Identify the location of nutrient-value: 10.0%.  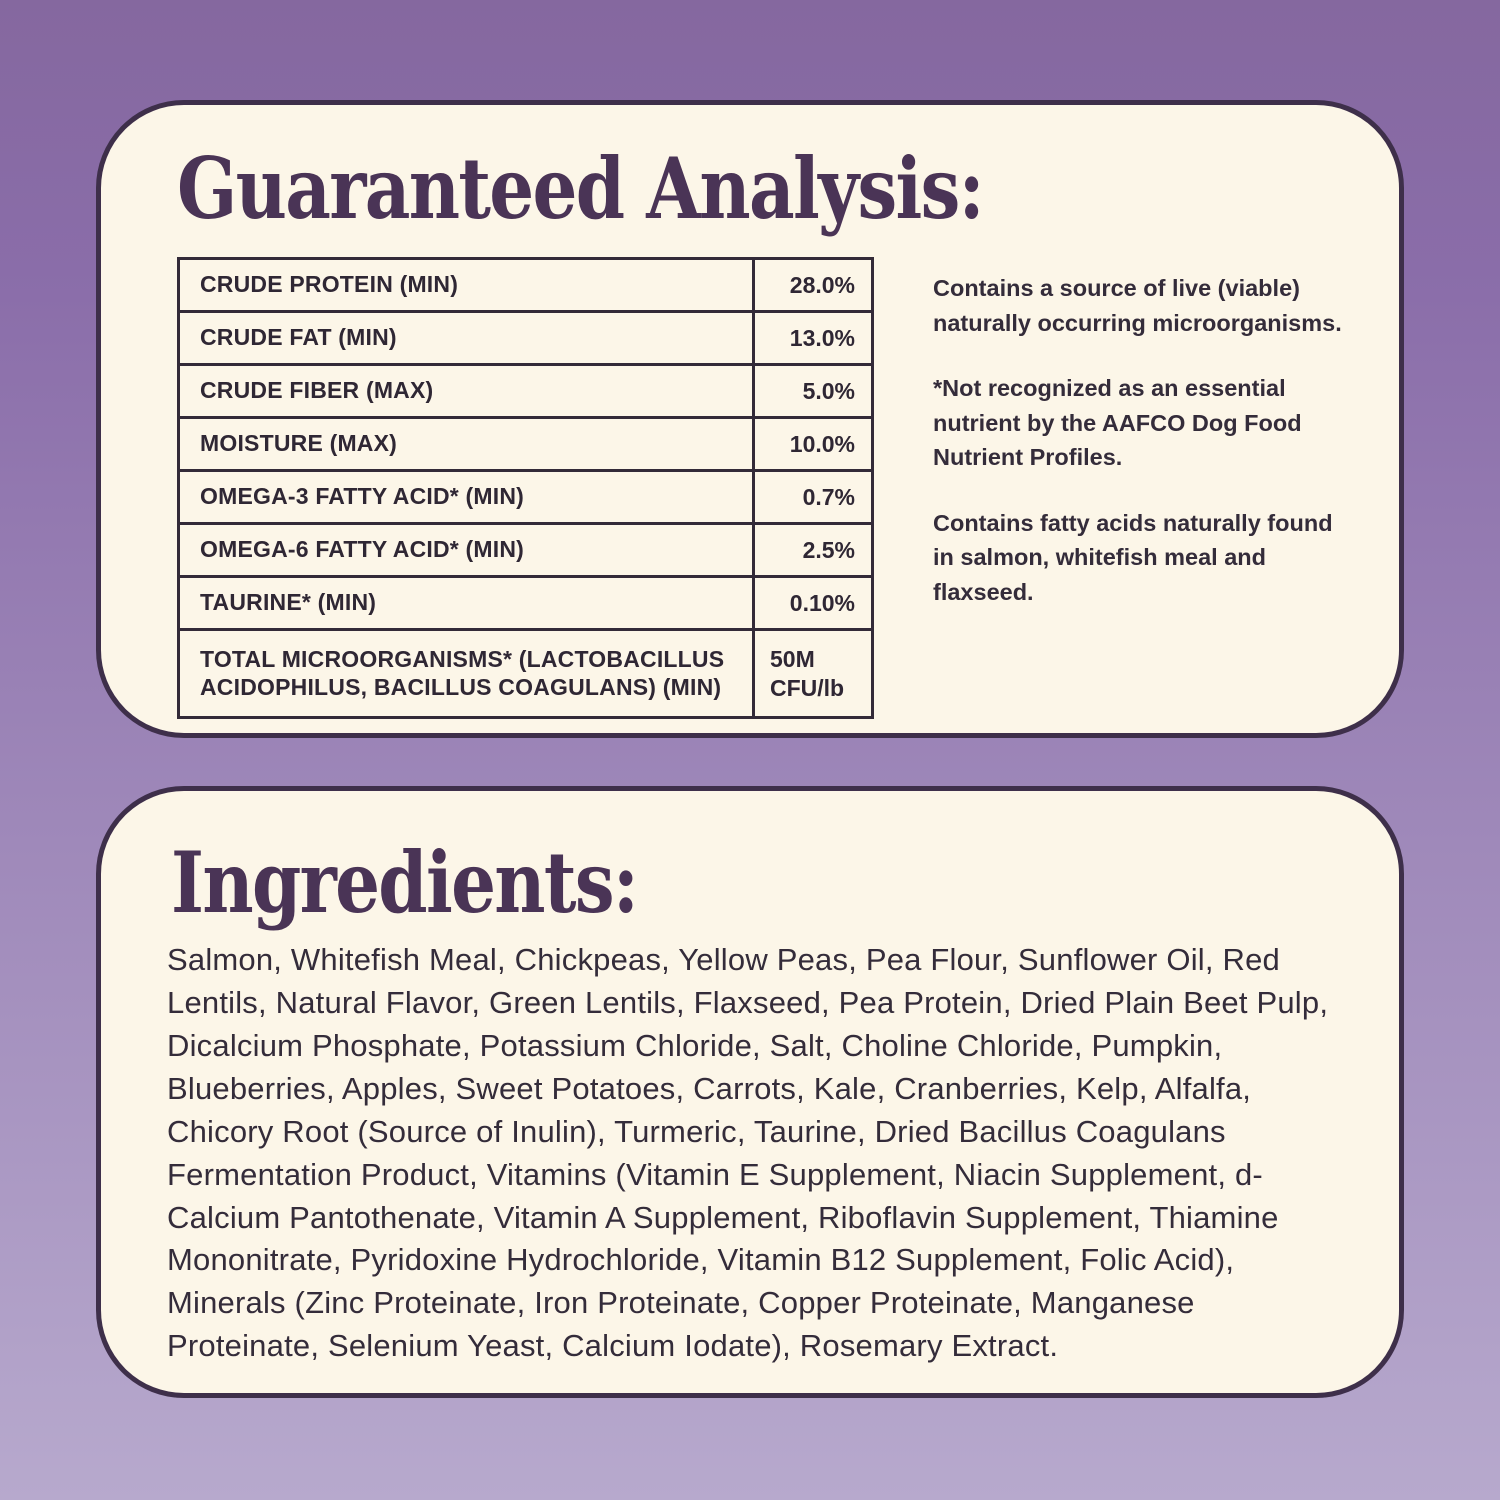
(822, 443).